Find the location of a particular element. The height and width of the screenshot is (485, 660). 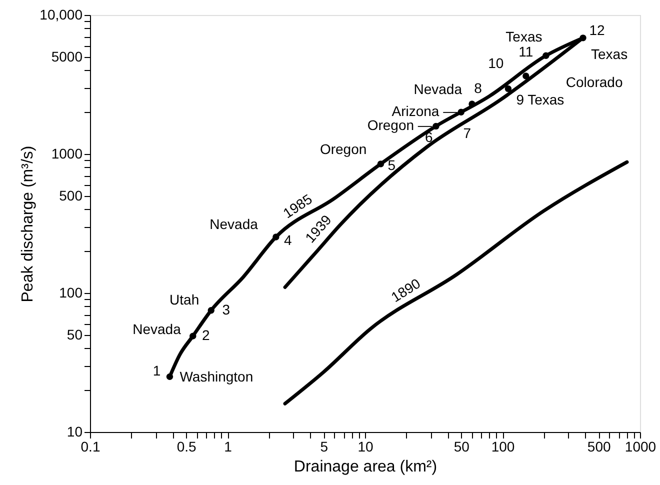

annotation: 5 is located at coordinates (392, 164).